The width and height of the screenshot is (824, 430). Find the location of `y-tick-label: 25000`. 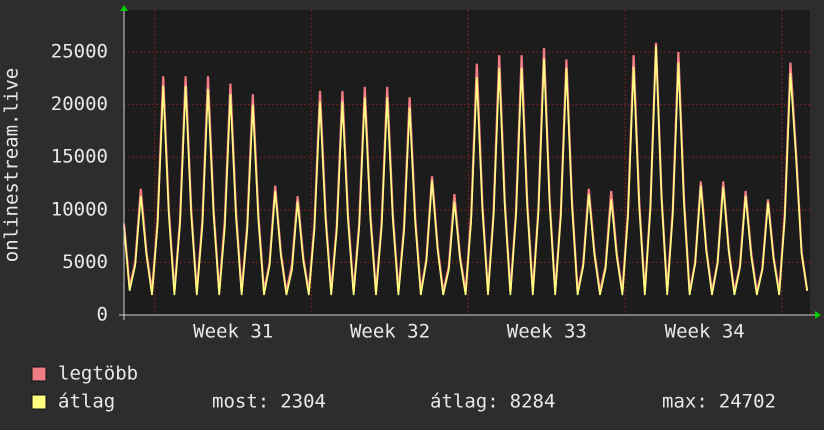

y-tick-label: 25000 is located at coordinates (79, 52).